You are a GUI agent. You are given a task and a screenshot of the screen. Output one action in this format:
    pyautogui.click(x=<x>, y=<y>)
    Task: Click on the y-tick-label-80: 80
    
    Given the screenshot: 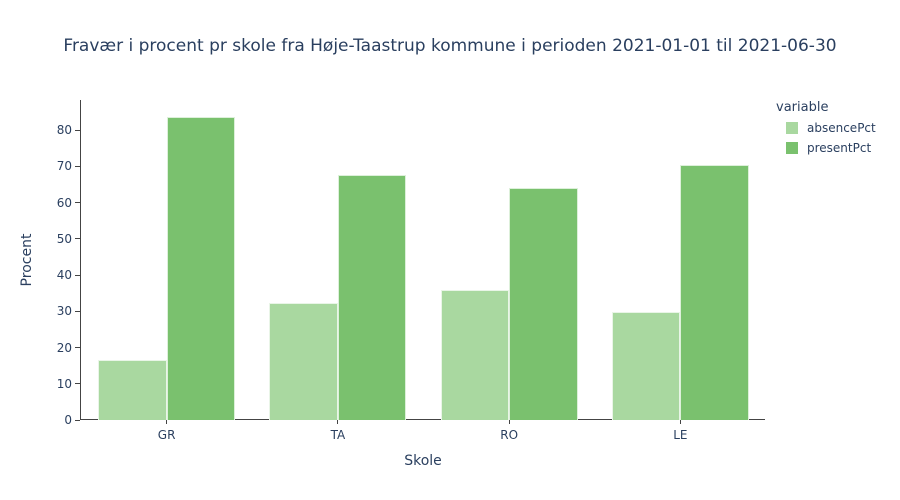 What is the action you would take?
    pyautogui.click(x=64, y=130)
    